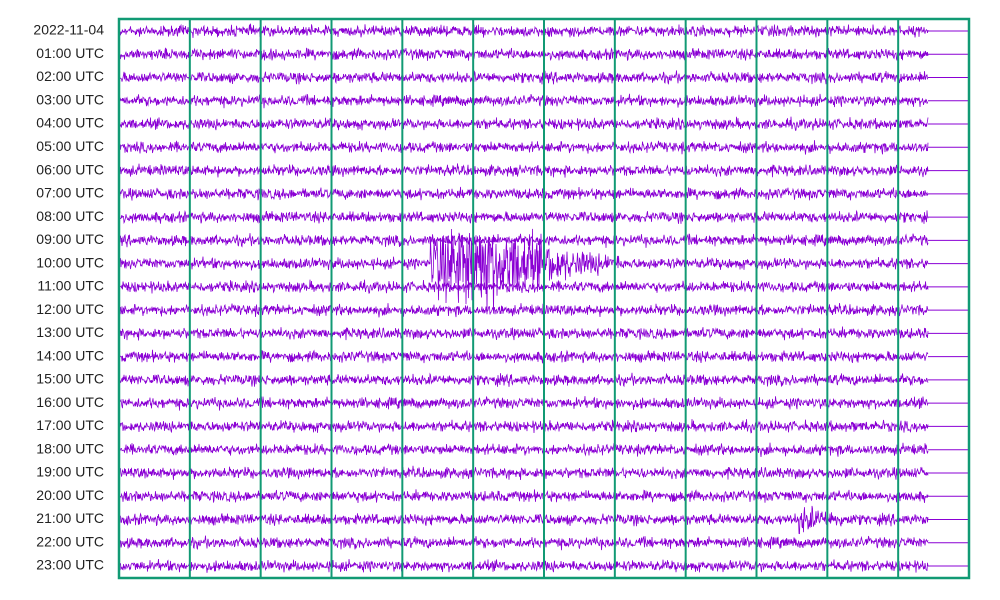 This screenshot has width=1000, height=600. What do you see at coordinates (70, 146) in the screenshot?
I see `row-label: 05:00 UTC` at bounding box center [70, 146].